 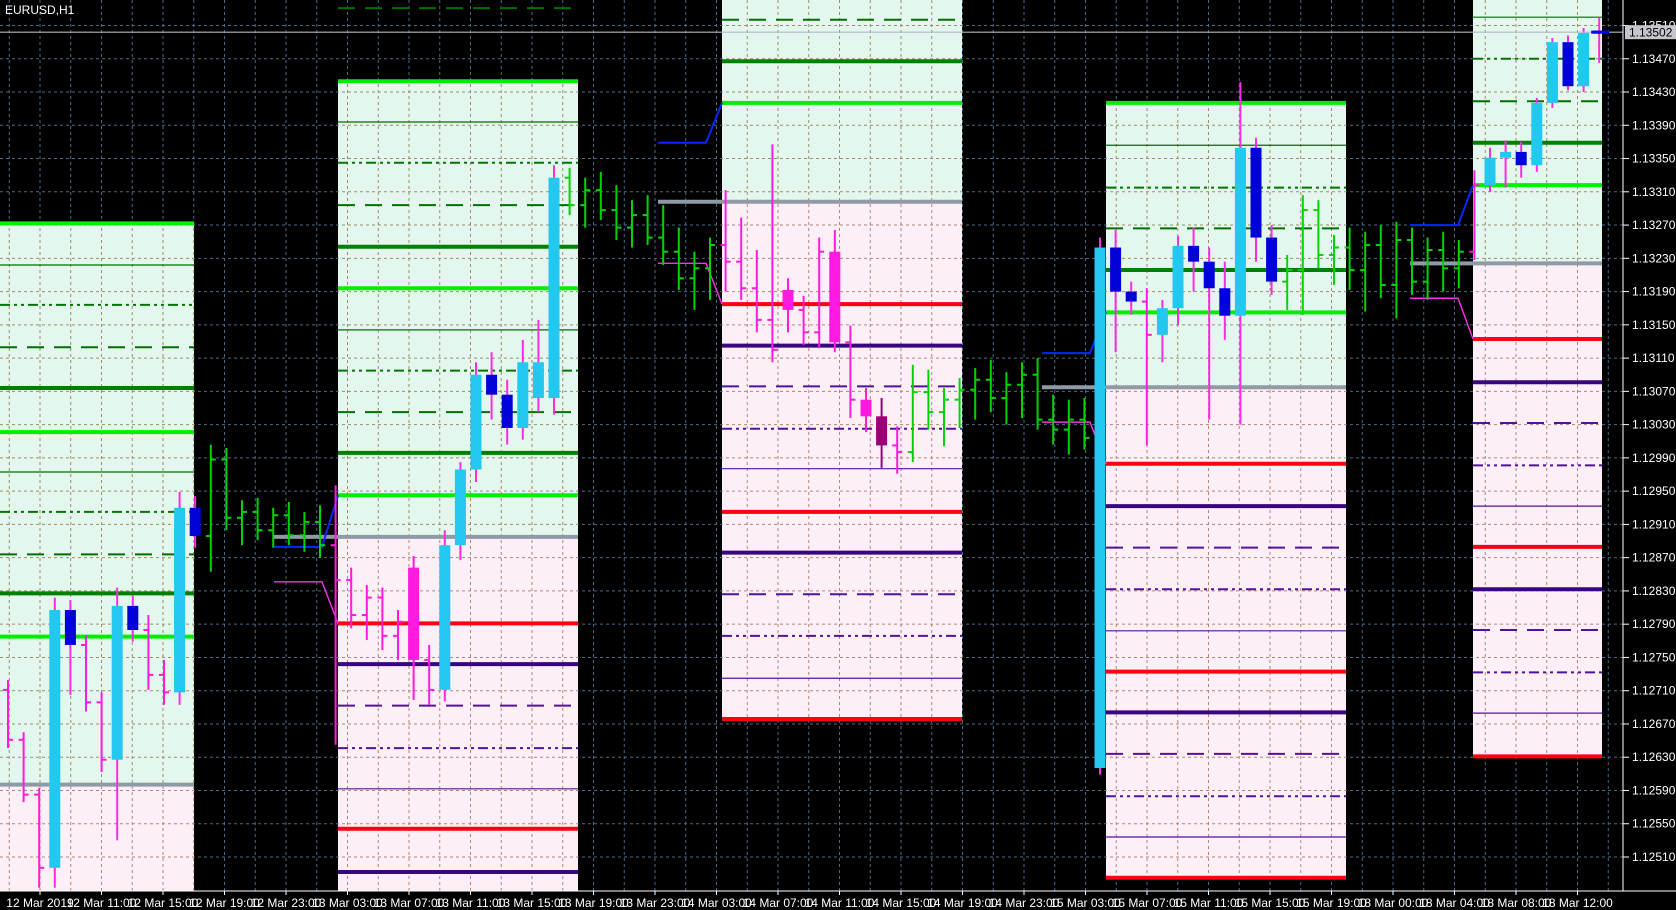 I want to click on price-label: 1.12710, so click(x=1654, y=691).